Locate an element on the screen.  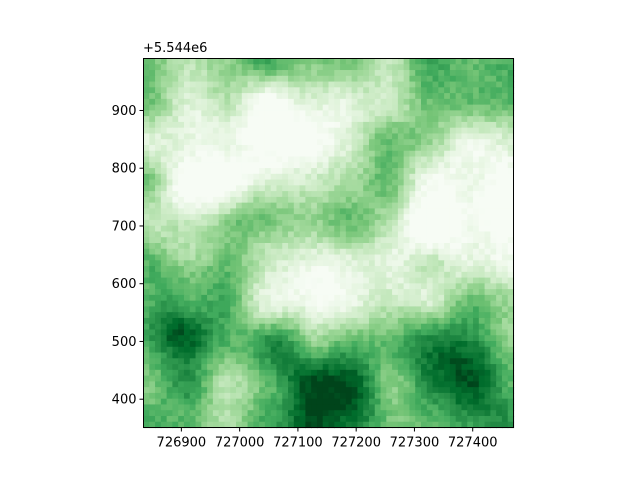
y-offset-label: +5.544e6 is located at coordinates (175, 48).